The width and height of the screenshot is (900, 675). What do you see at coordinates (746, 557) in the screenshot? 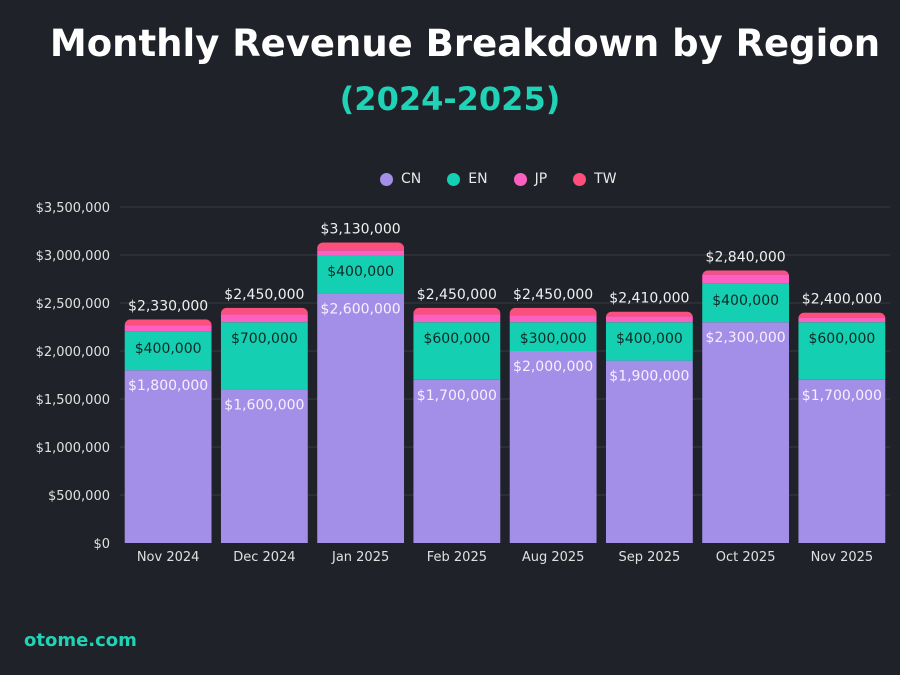
I see `x-tick-label: Oct 2025` at bounding box center [746, 557].